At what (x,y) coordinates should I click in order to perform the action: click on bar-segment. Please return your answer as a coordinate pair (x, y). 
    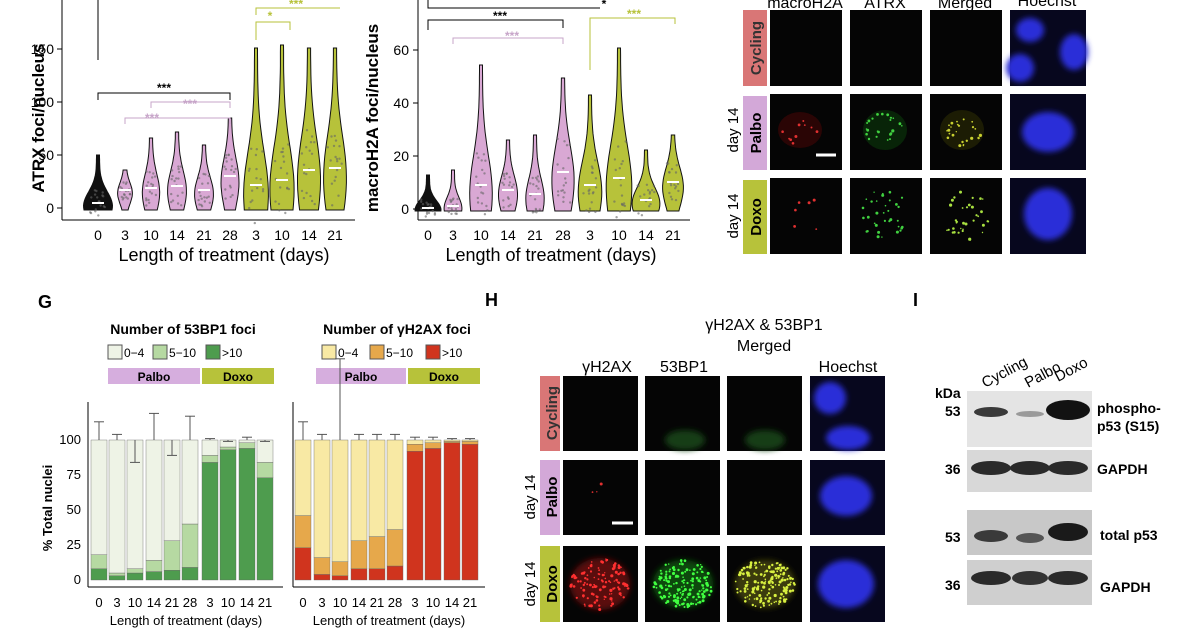
    Looking at the image, I should click on (322, 566).